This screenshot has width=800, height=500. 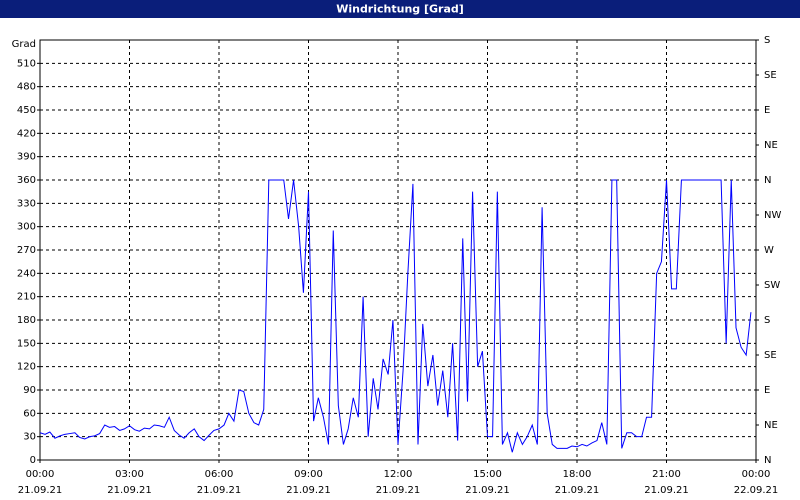 I want to click on y-tick-label: 30, so click(x=29, y=437).